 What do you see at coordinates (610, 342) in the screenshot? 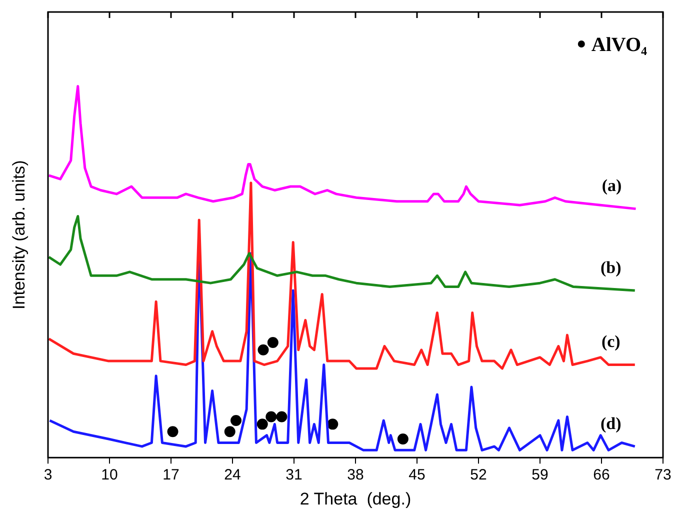
I see `annotation: (c)` at bounding box center [610, 342].